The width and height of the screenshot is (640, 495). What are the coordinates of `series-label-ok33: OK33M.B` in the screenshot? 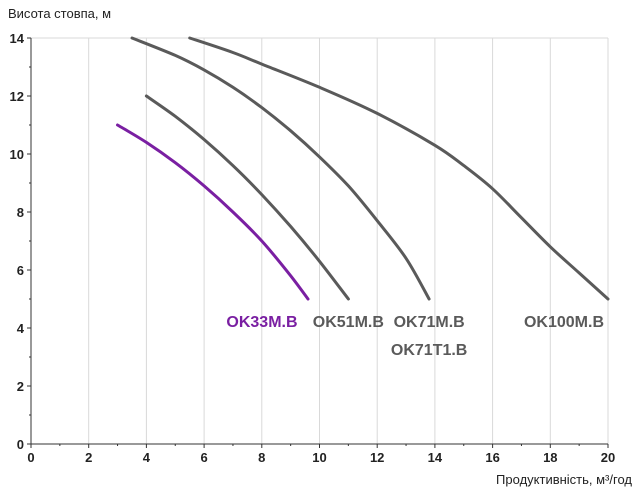 It's located at (261, 322).